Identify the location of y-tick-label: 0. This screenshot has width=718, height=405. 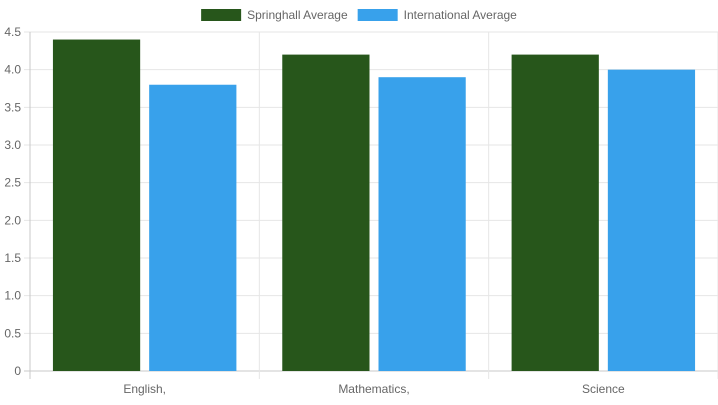
(17, 371).